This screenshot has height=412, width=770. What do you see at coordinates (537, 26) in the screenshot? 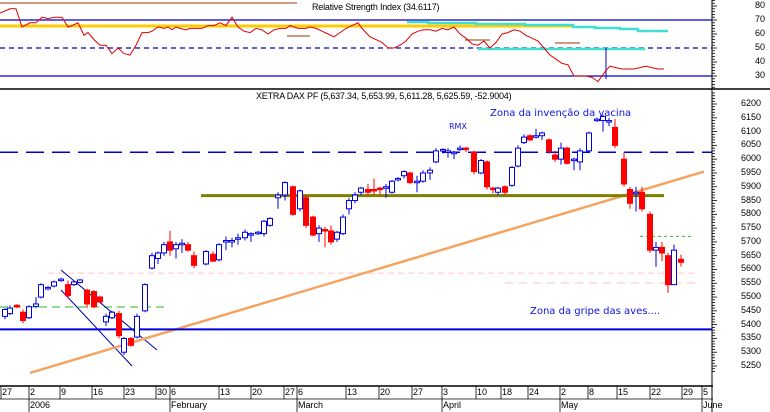
I see `rsi-cyan-downtrend` at bounding box center [537, 26].